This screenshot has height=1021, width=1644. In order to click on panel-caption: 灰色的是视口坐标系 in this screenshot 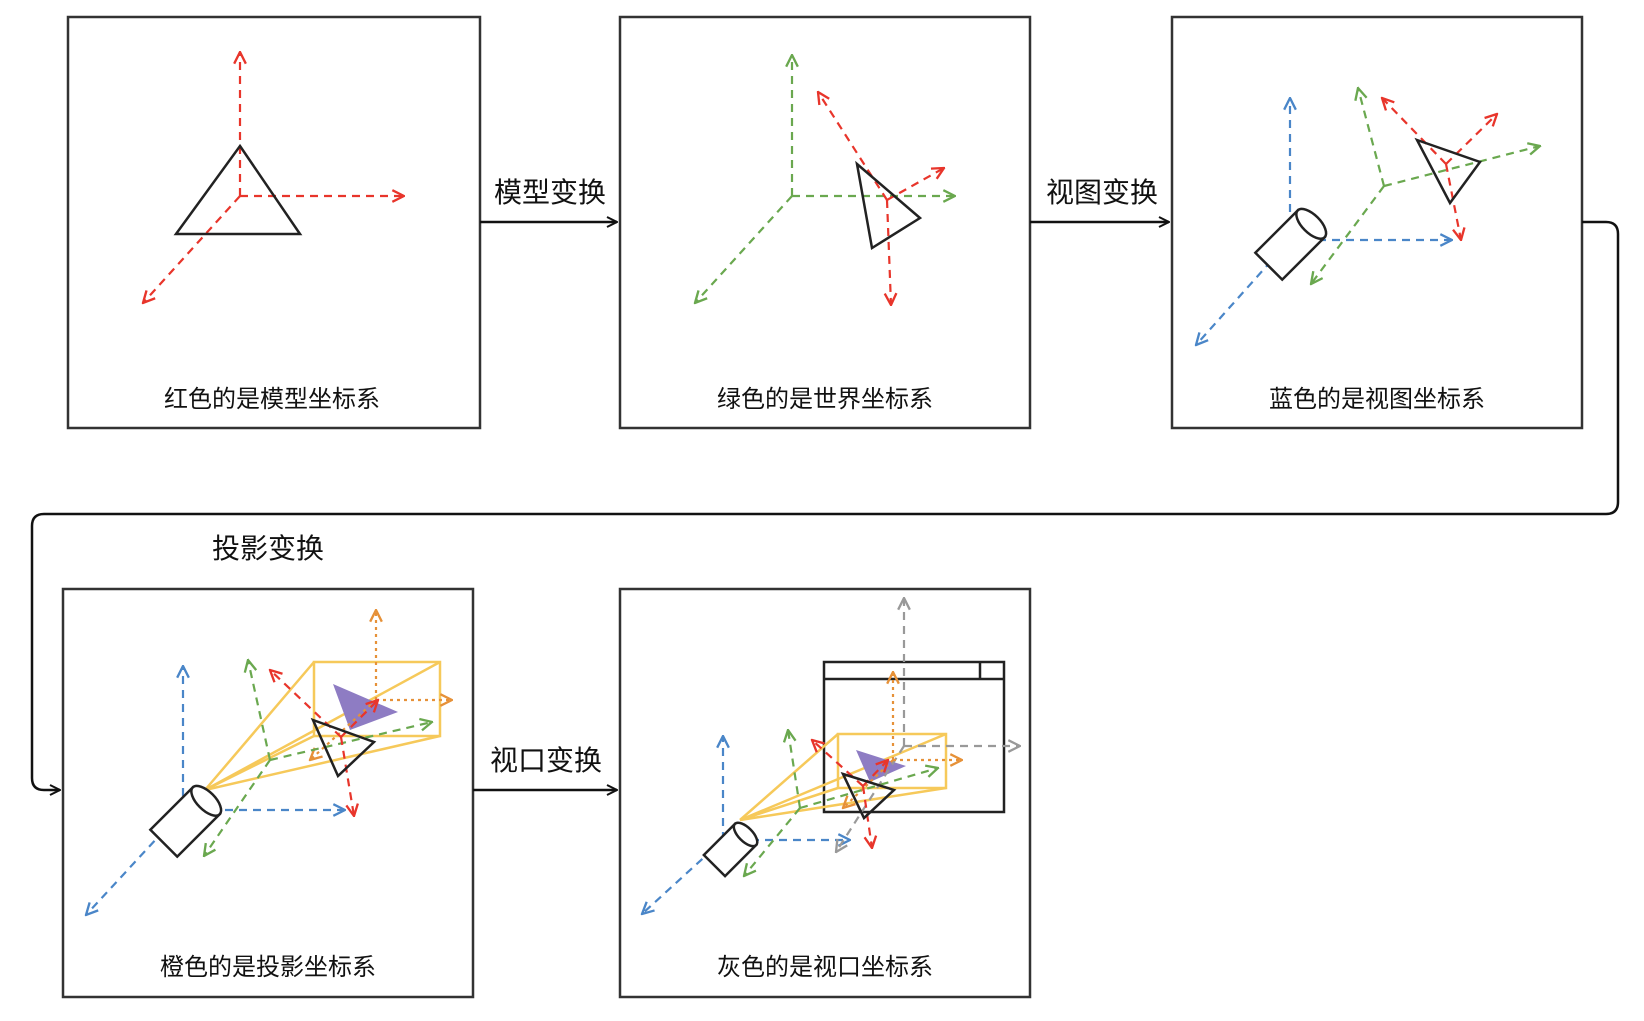, I will do `click(825, 967)`.